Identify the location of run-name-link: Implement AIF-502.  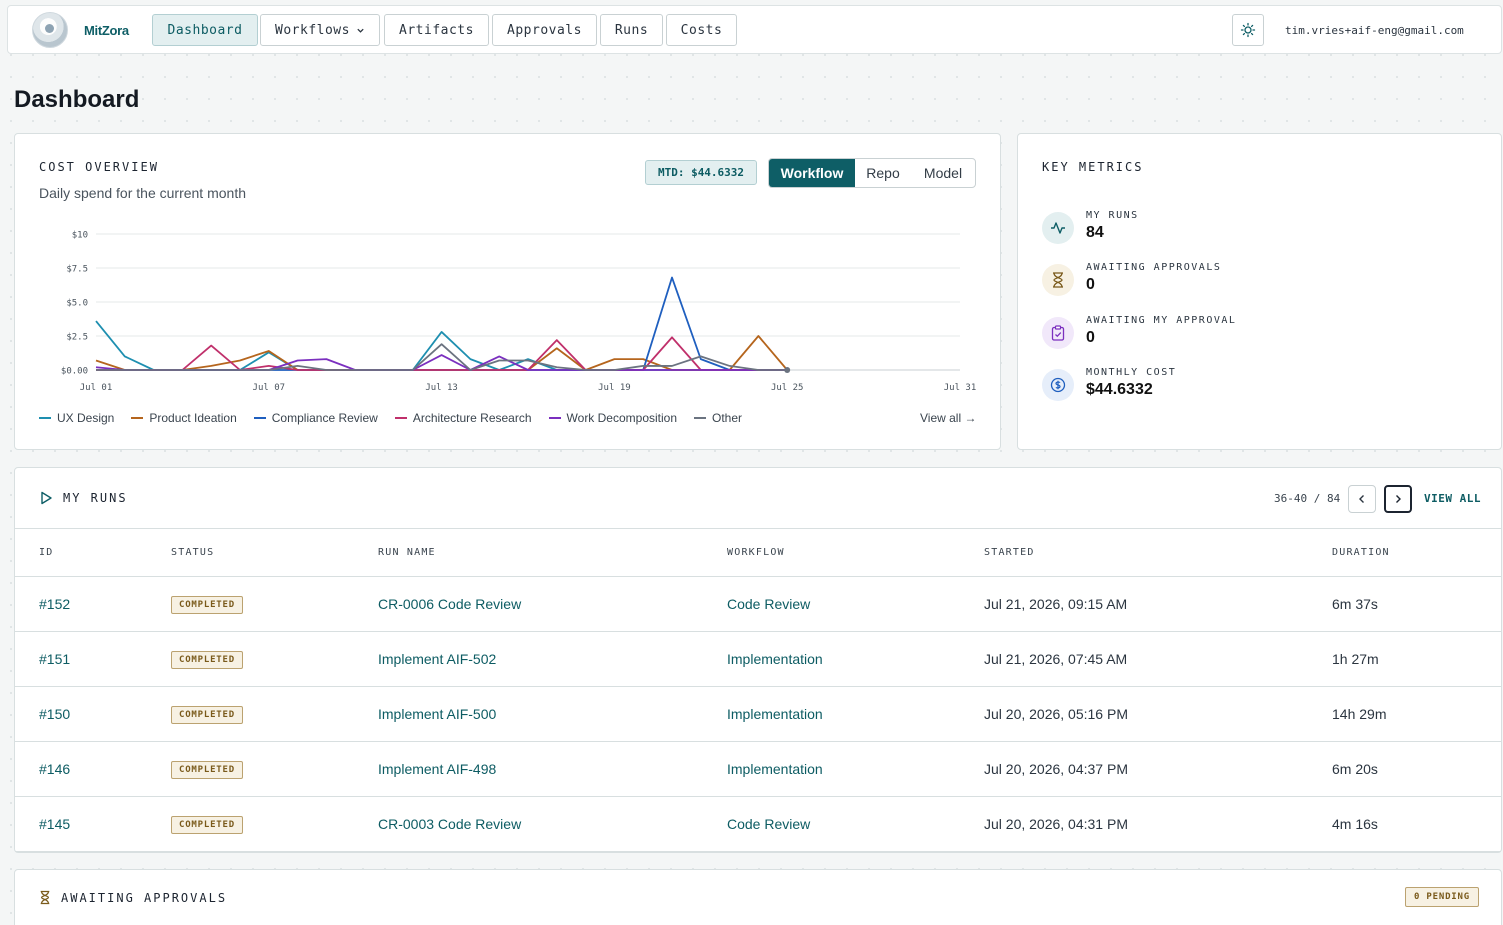
(437, 659).